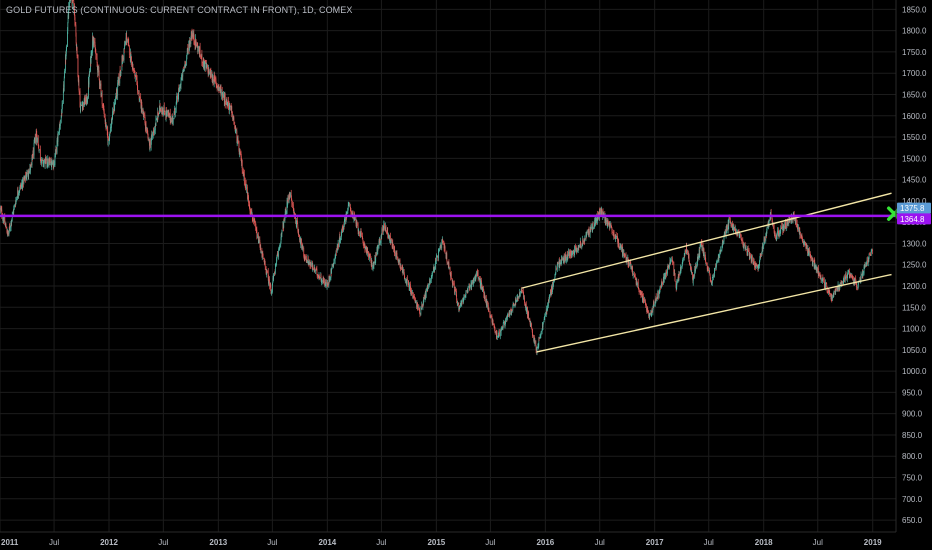  I want to click on price-tag-label: 1364.8, so click(912, 219).